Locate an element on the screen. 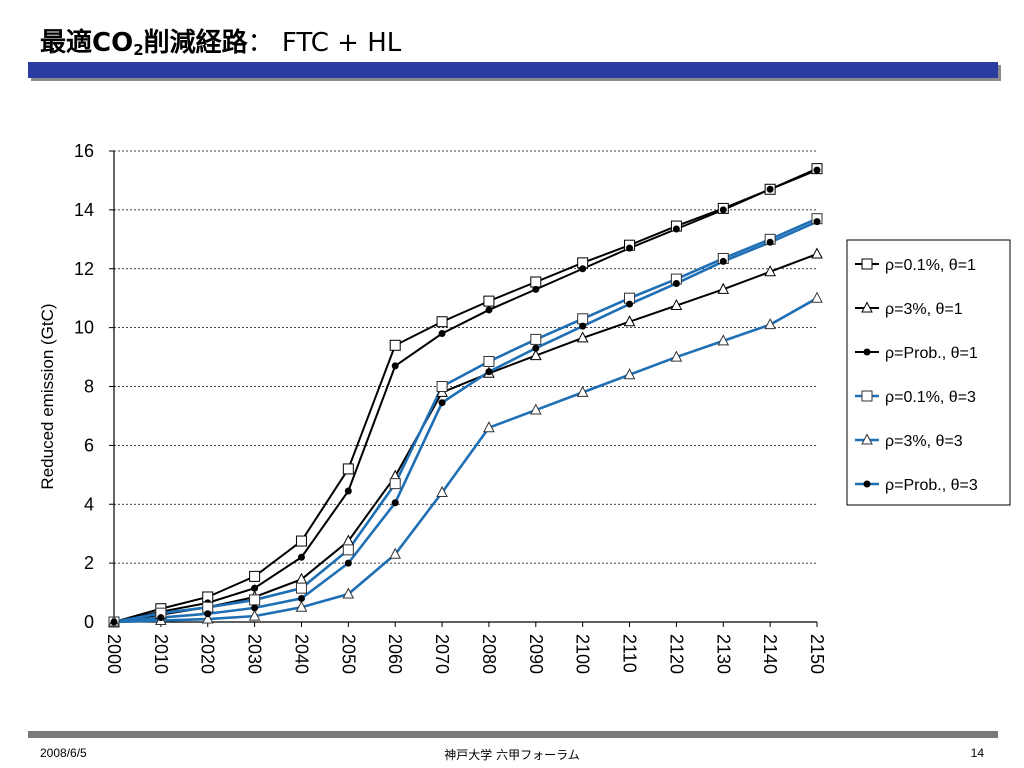 The width and height of the screenshot is (1024, 768). y-tick-label: 0 is located at coordinates (89, 622).